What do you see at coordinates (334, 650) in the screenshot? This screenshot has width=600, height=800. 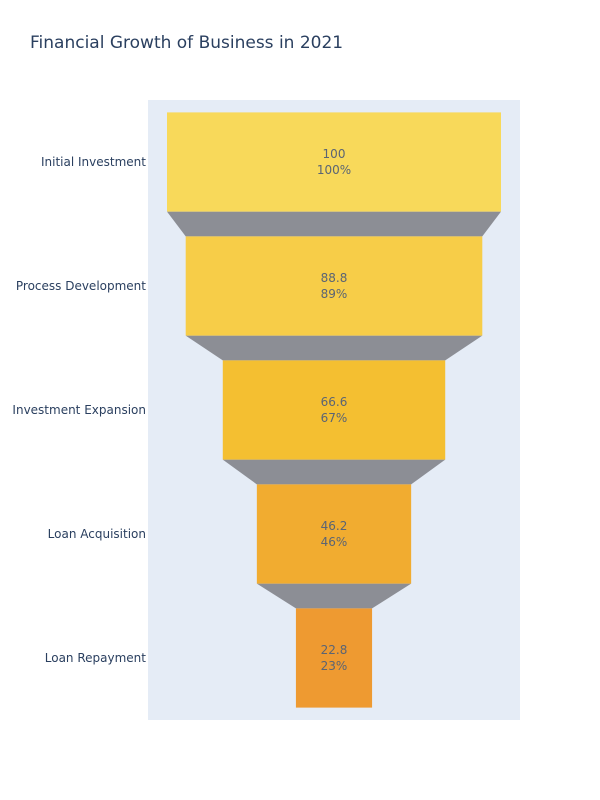 I see `value-label: 22.8` at bounding box center [334, 650].